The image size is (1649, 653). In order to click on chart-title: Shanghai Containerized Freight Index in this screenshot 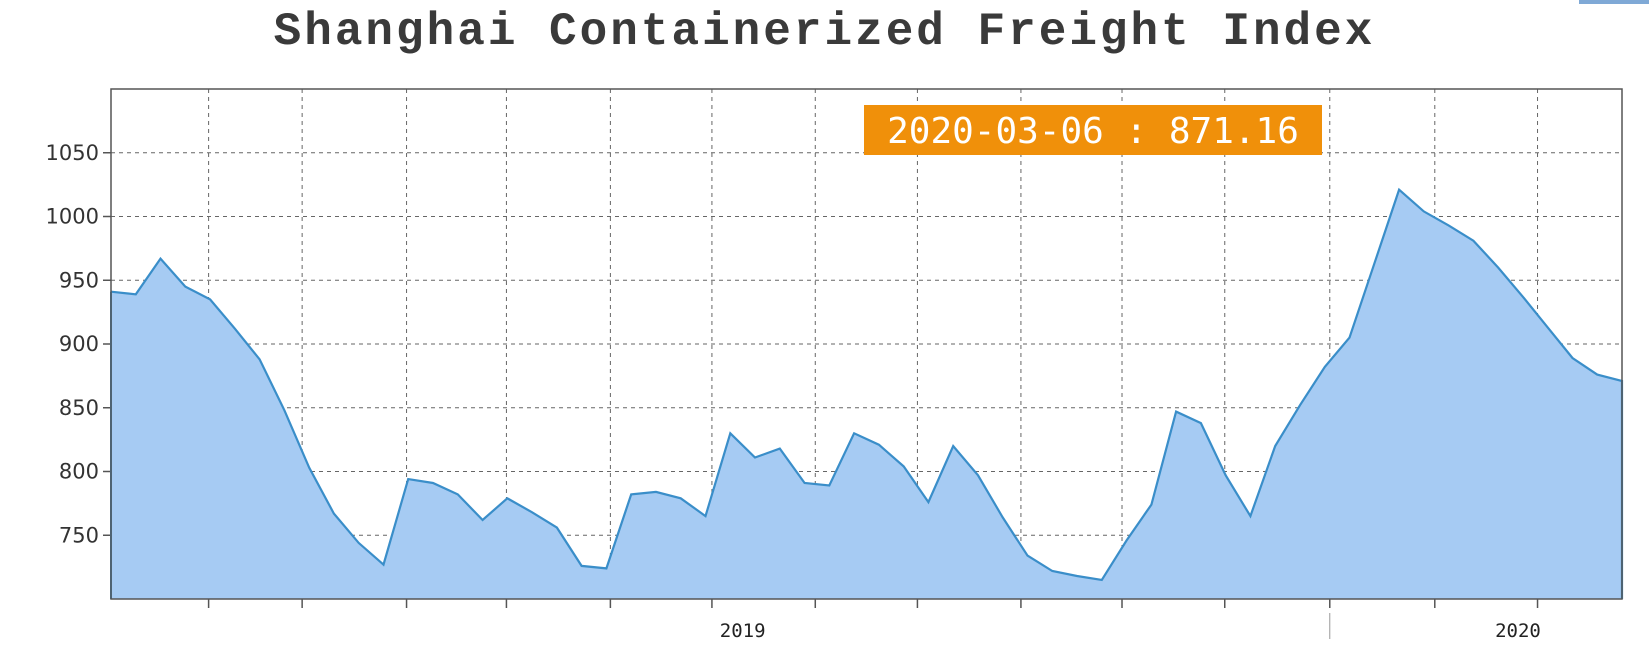, I will do `click(824, 32)`.